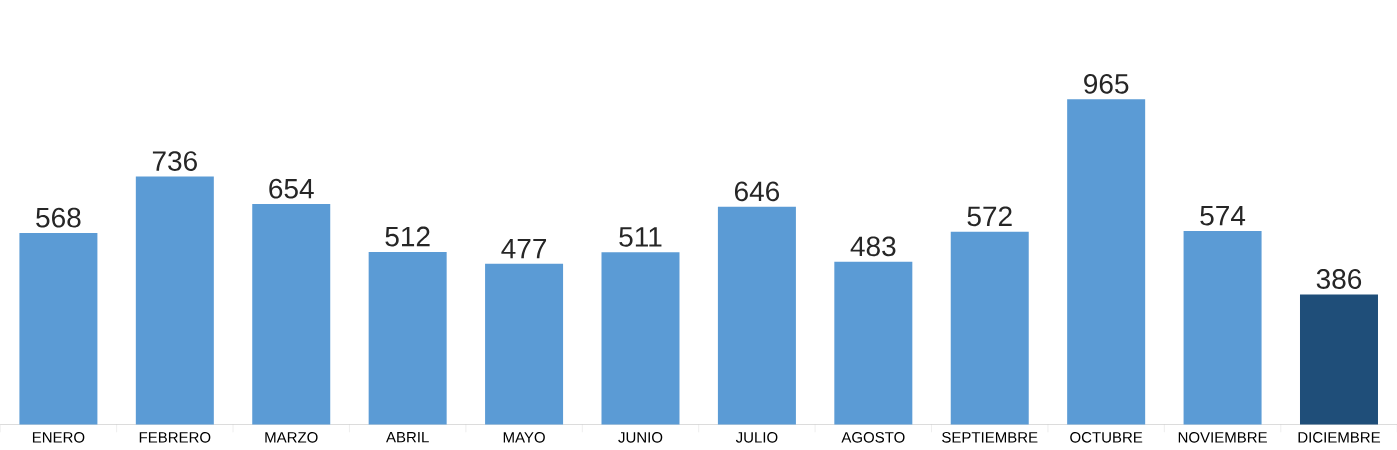  I want to click on data-label: 483, so click(873, 246).